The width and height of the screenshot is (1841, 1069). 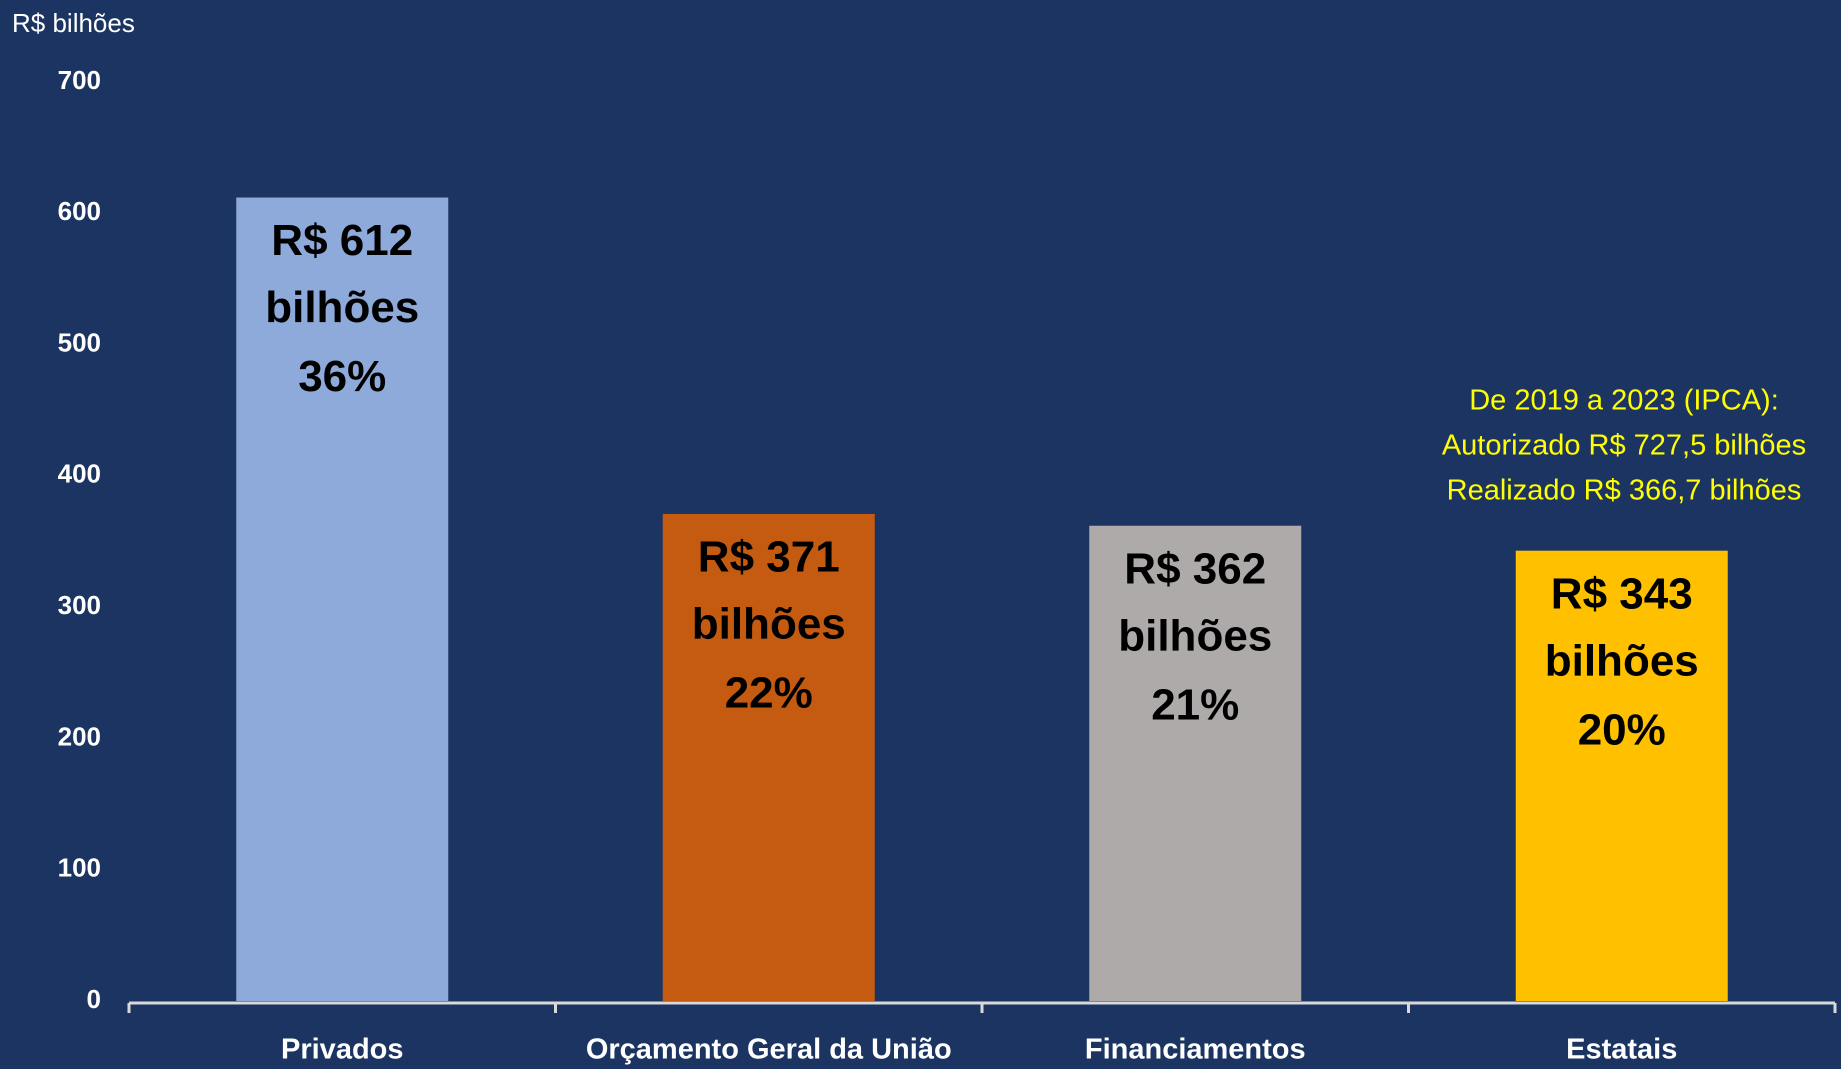 What do you see at coordinates (769, 693) in the screenshot?
I see `share-label: 22%` at bounding box center [769, 693].